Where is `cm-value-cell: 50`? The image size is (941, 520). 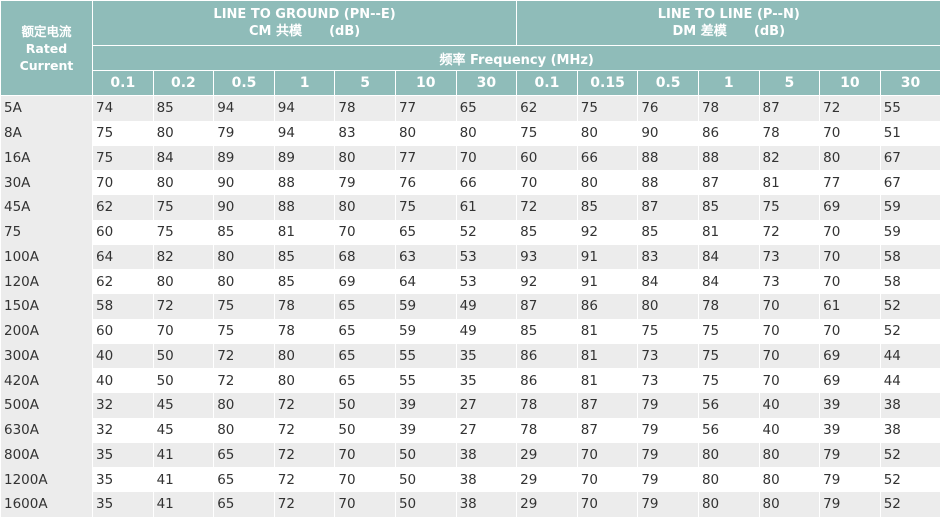 cm-value-cell: 50 is located at coordinates (365, 405).